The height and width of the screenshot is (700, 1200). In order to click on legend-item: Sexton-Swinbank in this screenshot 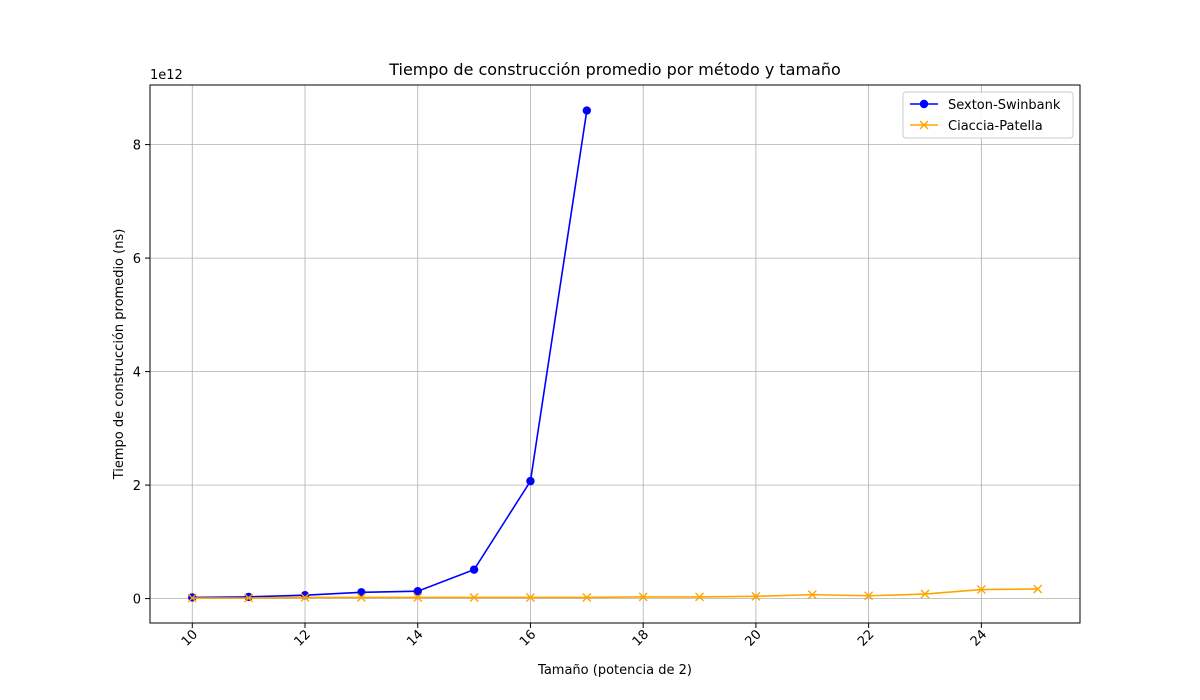, I will do `click(985, 105)`.